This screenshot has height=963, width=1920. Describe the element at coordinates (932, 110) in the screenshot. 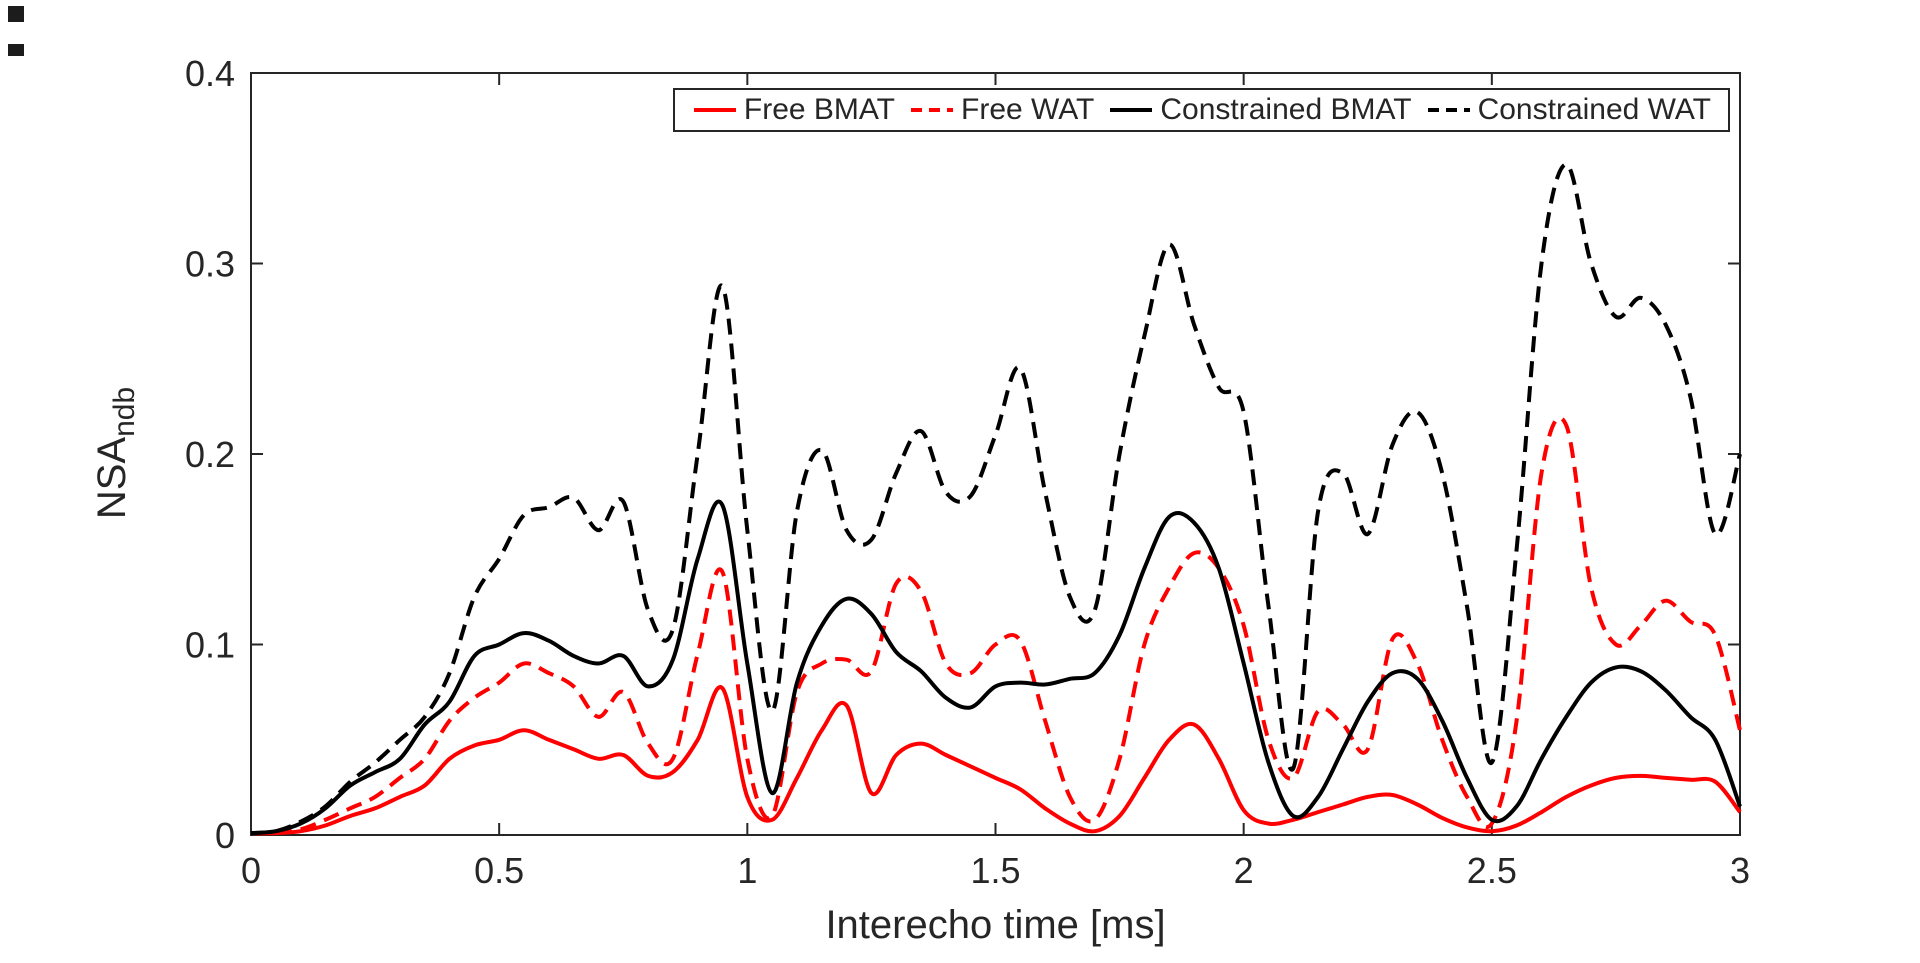

I see `legend-line-sample-dashed-red` at that location.